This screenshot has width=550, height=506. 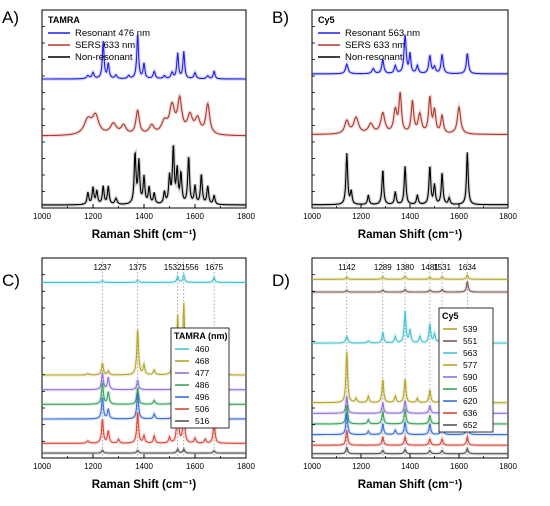 What do you see at coordinates (470, 341) in the screenshot?
I see `legend-entry: 551` at bounding box center [470, 341].